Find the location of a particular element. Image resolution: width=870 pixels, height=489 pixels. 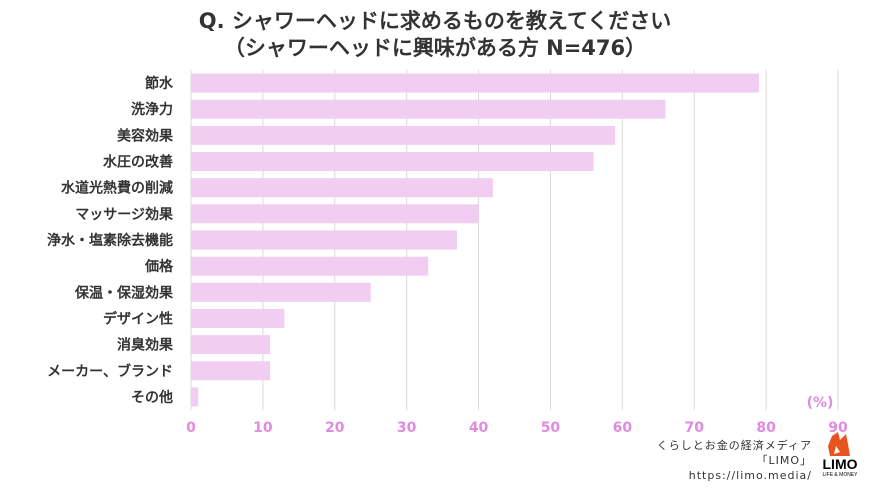

x-tick-label: 60 is located at coordinates (623, 428).